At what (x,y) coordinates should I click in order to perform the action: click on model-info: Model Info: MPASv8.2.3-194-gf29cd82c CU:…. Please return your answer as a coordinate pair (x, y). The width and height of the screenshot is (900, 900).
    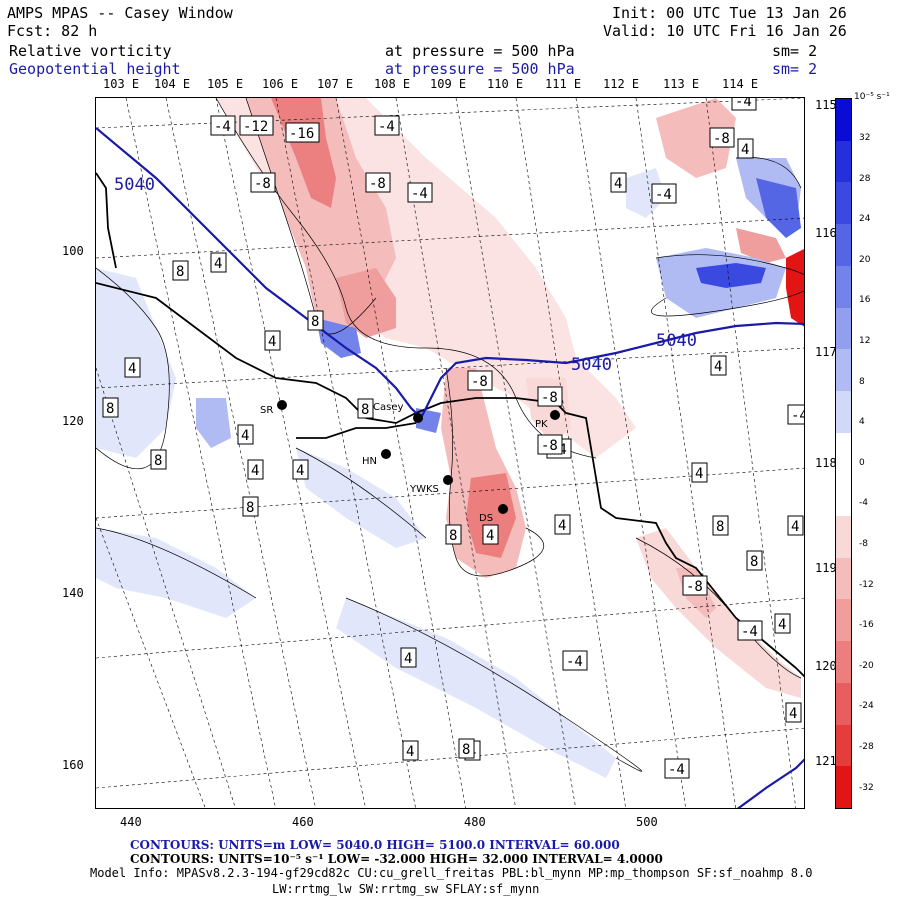
    Looking at the image, I should click on (451, 873).